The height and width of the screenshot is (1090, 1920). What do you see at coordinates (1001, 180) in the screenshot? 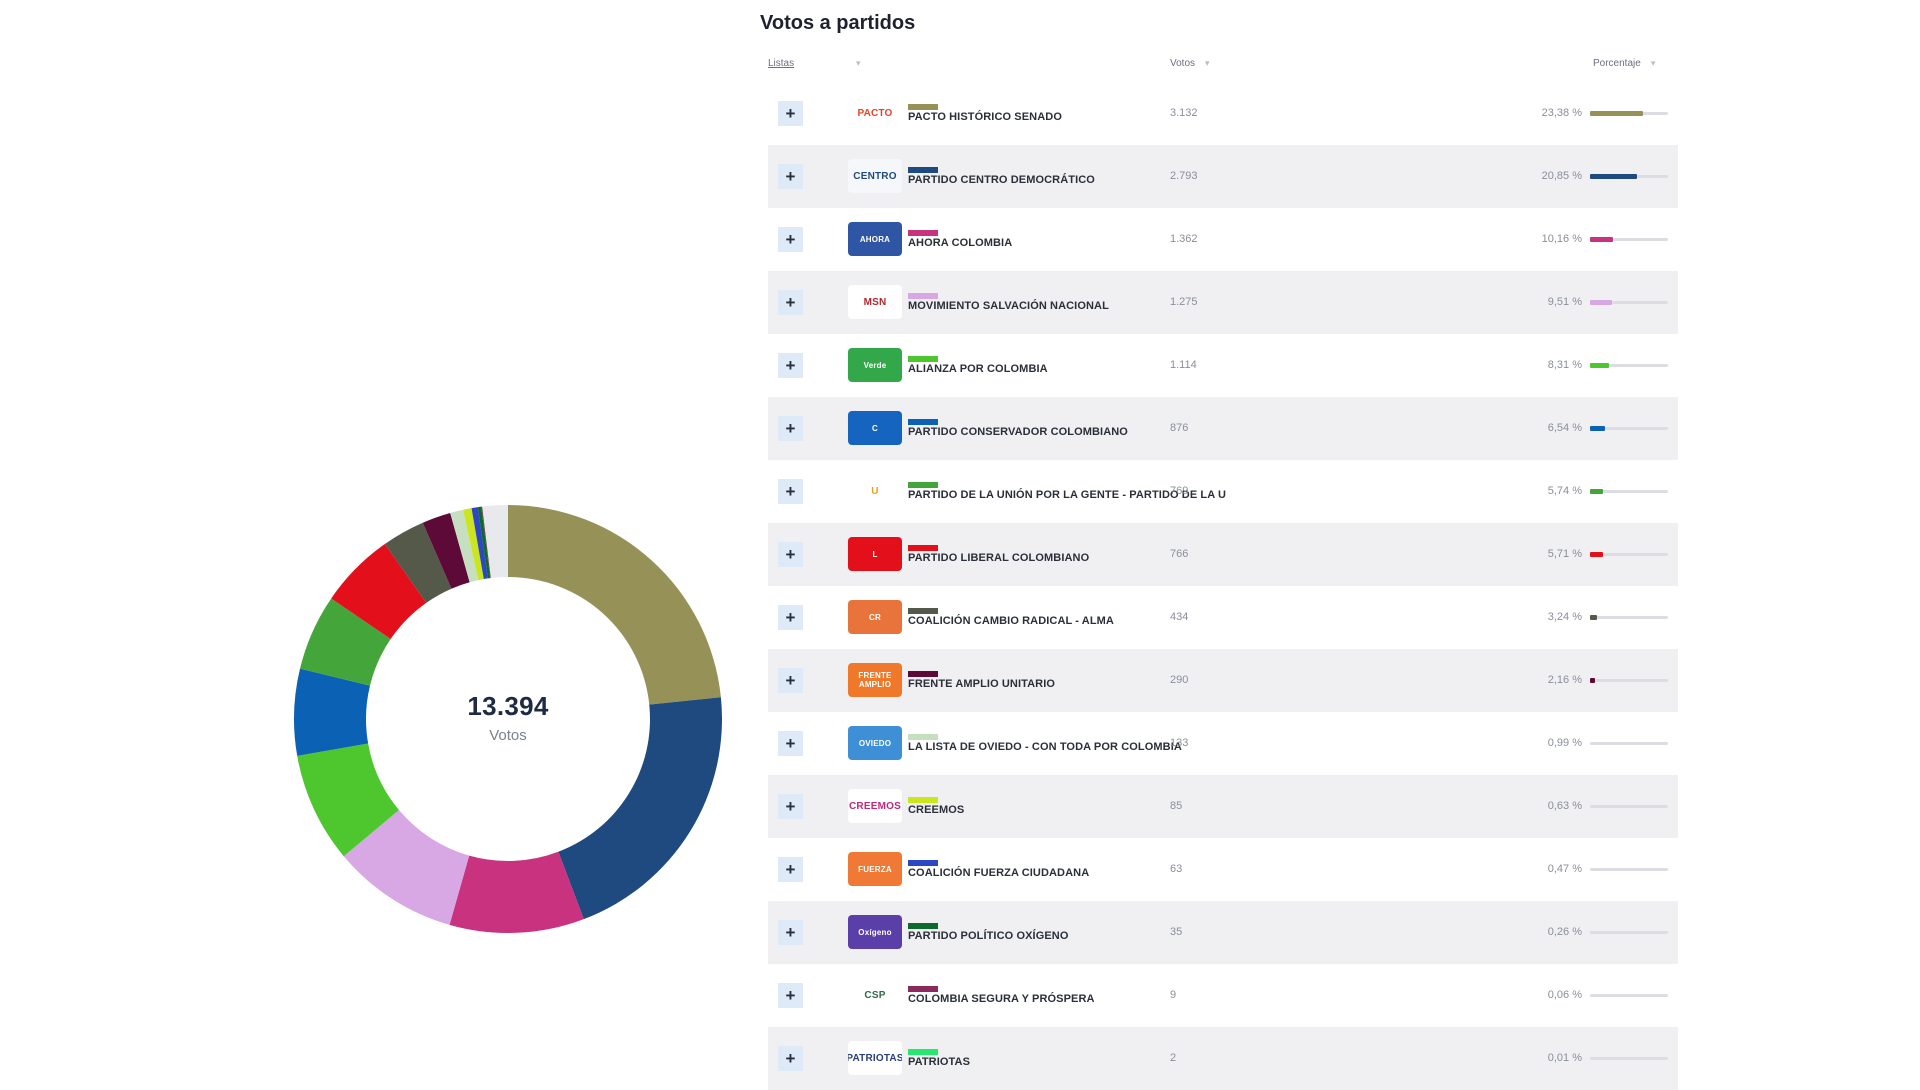
I see `party-name: PARTIDO CENTRO DEMOCRÁTICO` at bounding box center [1001, 180].